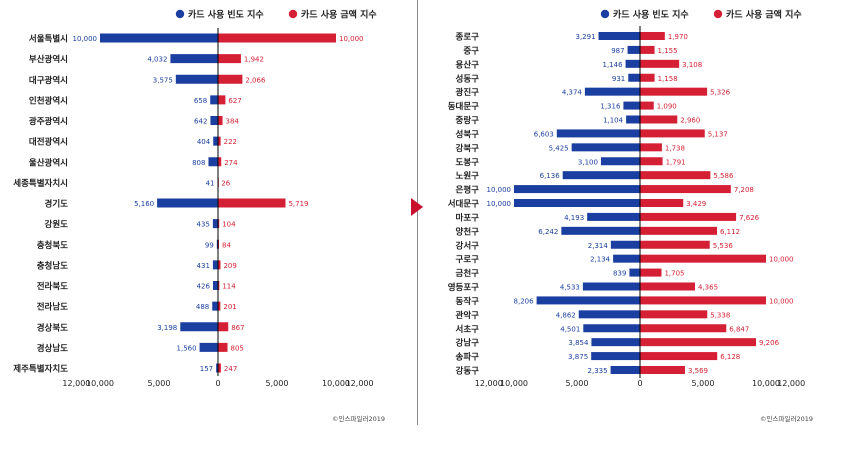 The image size is (844, 455). I want to click on data-label-amount: 3,429, so click(696, 204).